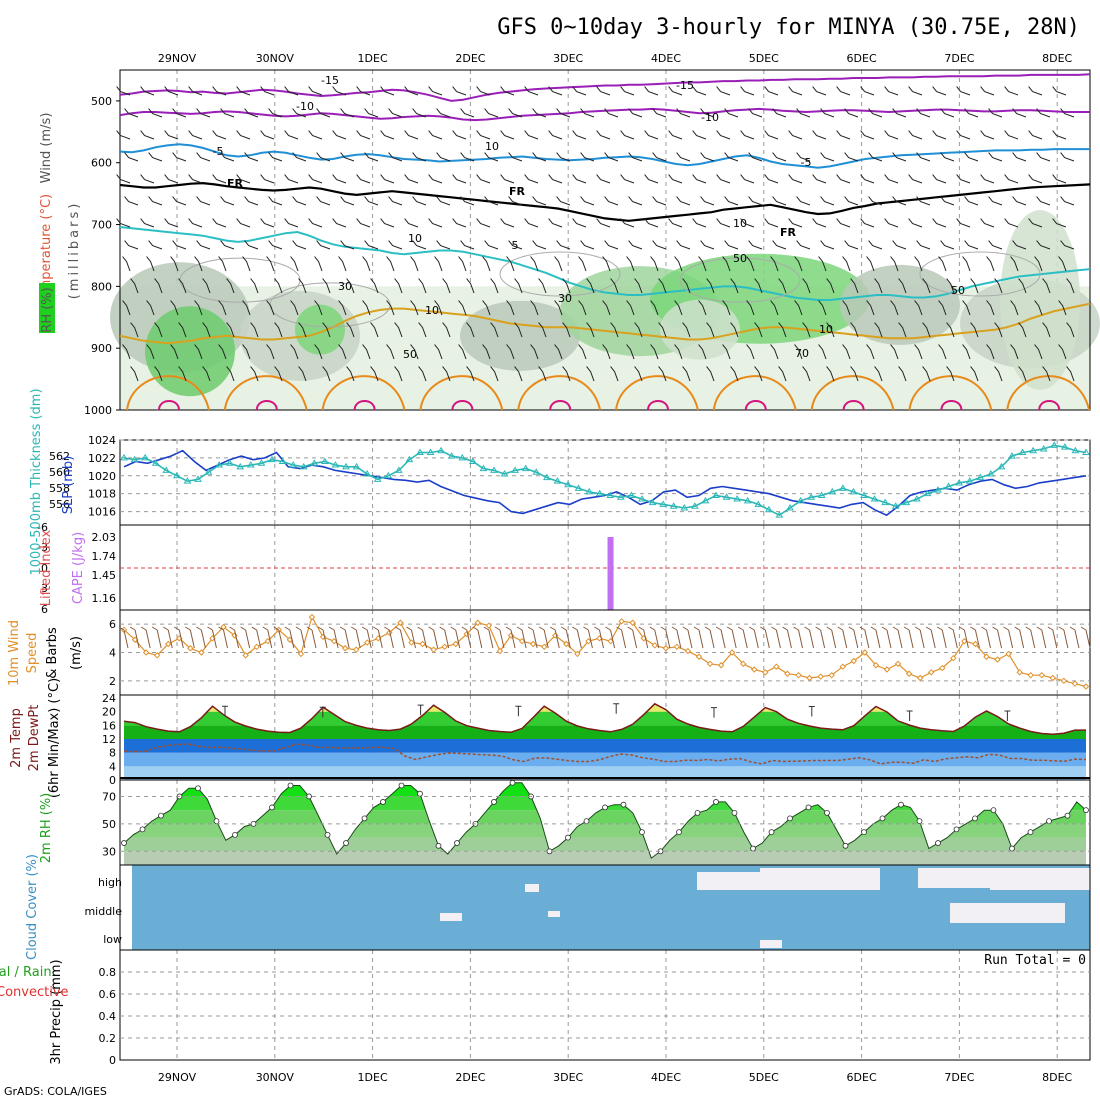  I want to click on bottom-date-label: 3DEC, so click(568, 1077).